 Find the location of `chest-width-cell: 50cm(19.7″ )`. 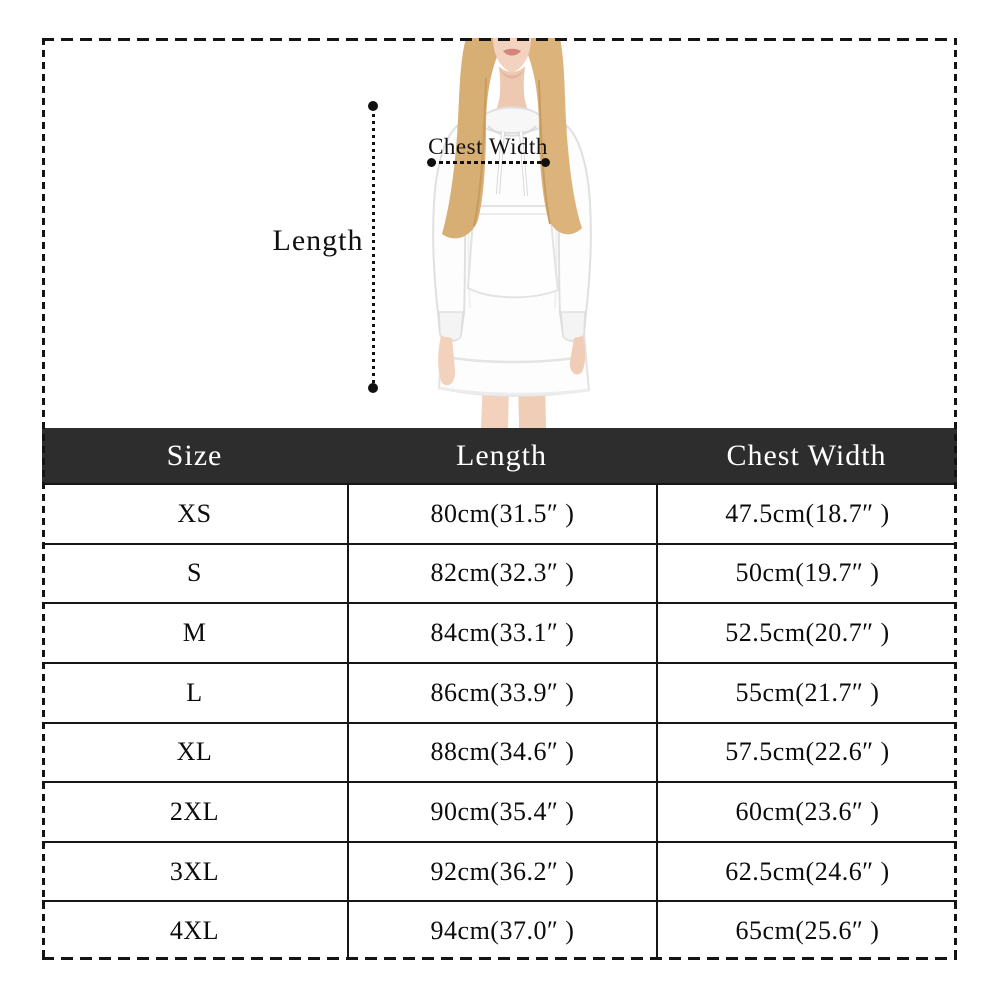

chest-width-cell: 50cm(19.7″ ) is located at coordinates (806, 573).